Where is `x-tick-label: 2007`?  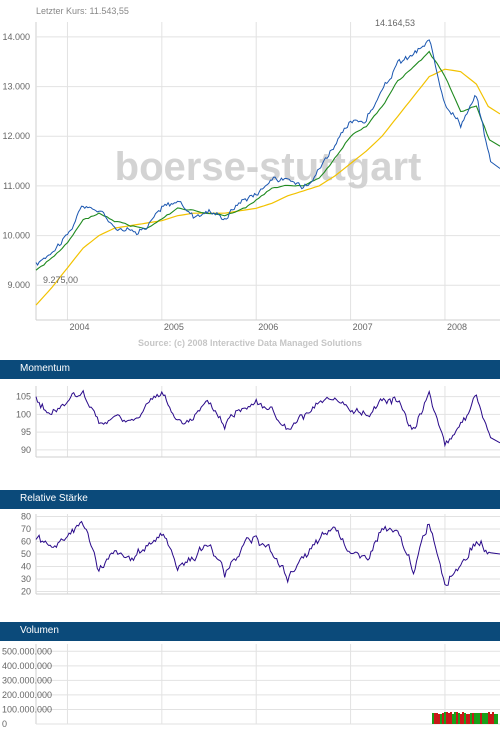 x-tick-label: 2007 is located at coordinates (363, 327).